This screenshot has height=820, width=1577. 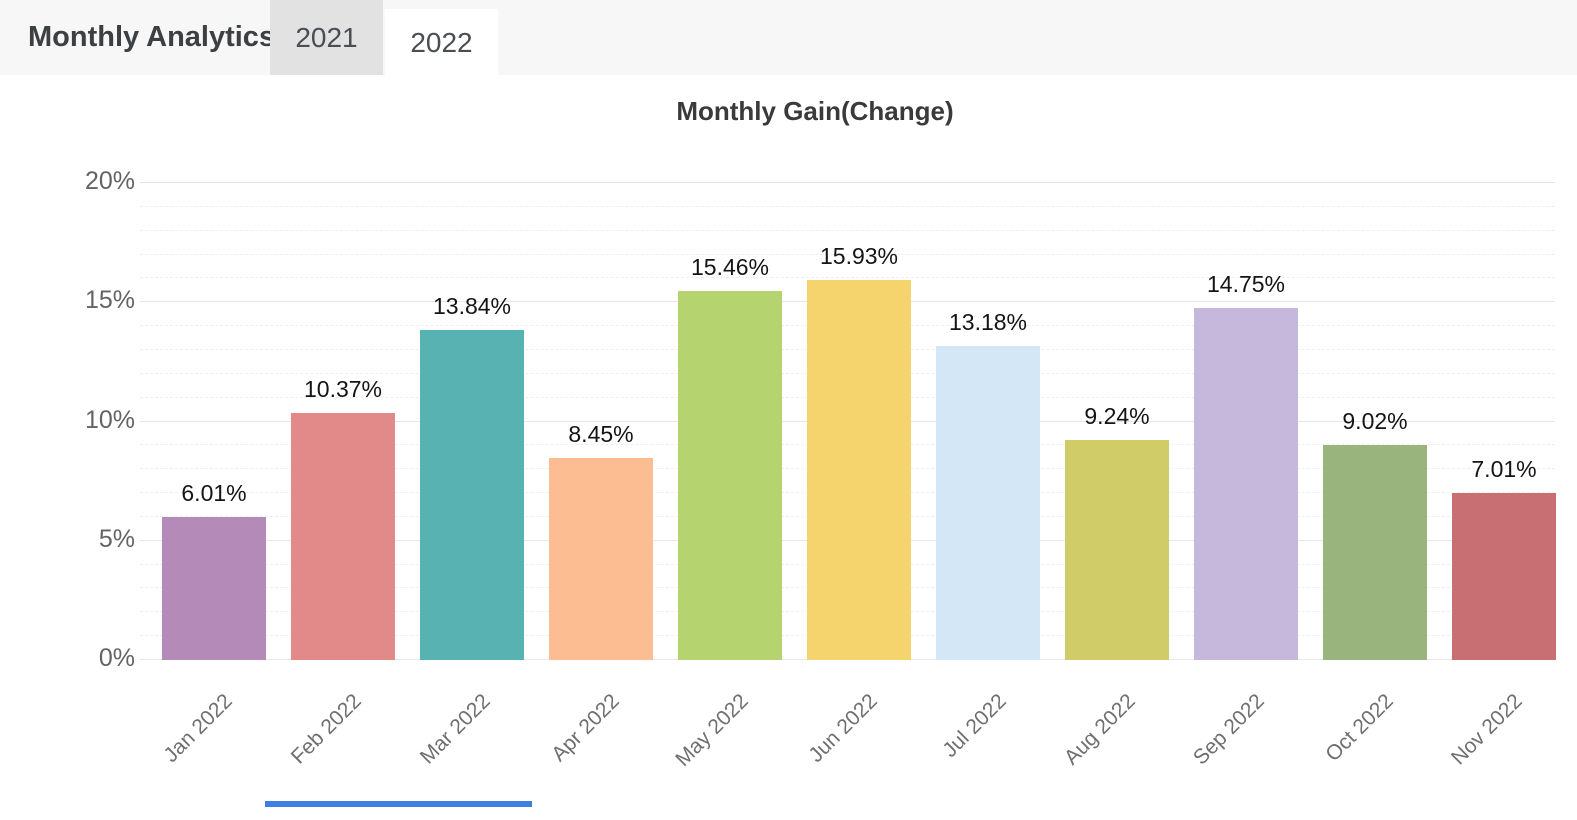 What do you see at coordinates (214, 492) in the screenshot?
I see `bar-value-label: 6.01%` at bounding box center [214, 492].